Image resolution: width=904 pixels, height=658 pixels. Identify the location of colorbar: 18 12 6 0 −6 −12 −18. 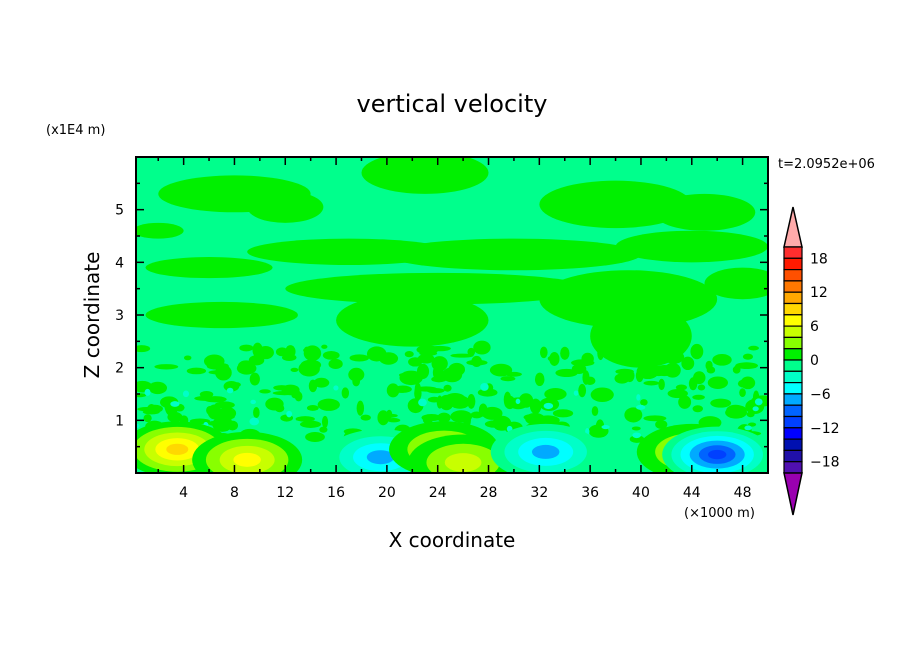
(811, 361).